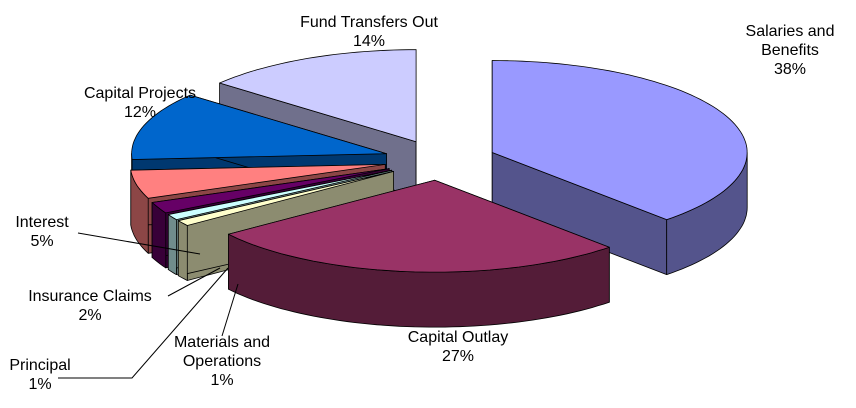 The height and width of the screenshot is (408, 856). What do you see at coordinates (458, 337) in the screenshot?
I see `category-label: Capital Outlay` at bounding box center [458, 337].